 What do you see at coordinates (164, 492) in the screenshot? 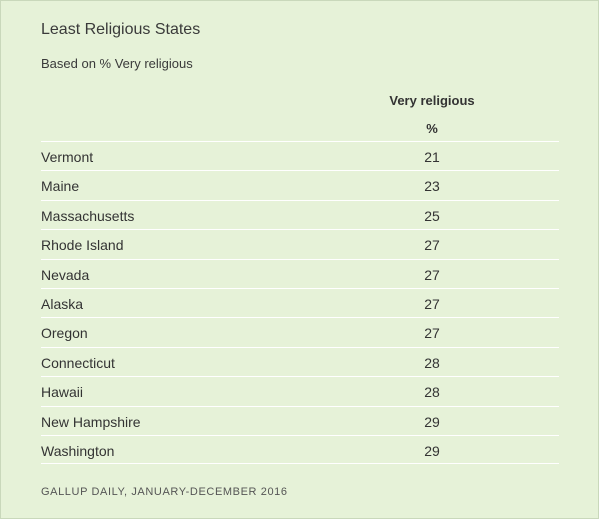
I see `source-note: GALLUP DAILY, JANUARY-DECEMBER 2016` at bounding box center [164, 492].